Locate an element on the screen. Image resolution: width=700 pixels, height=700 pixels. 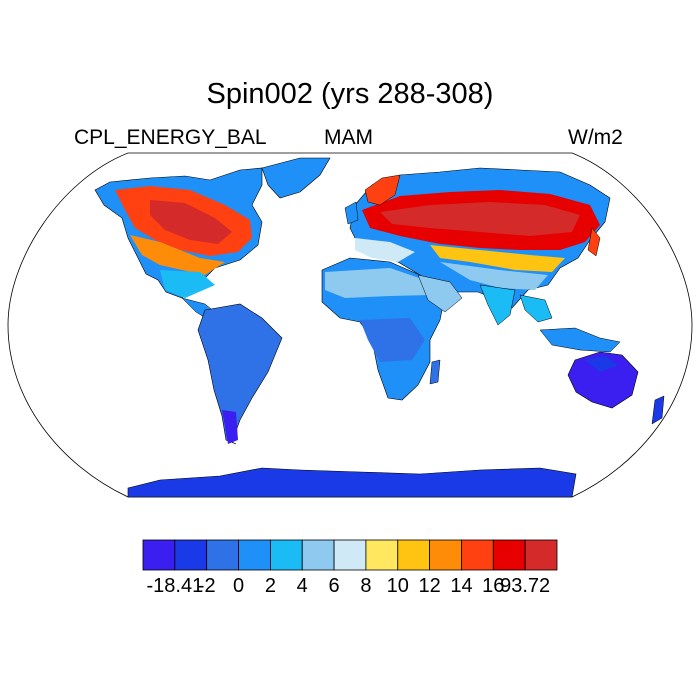
southeast-asia is located at coordinates (536, 308).